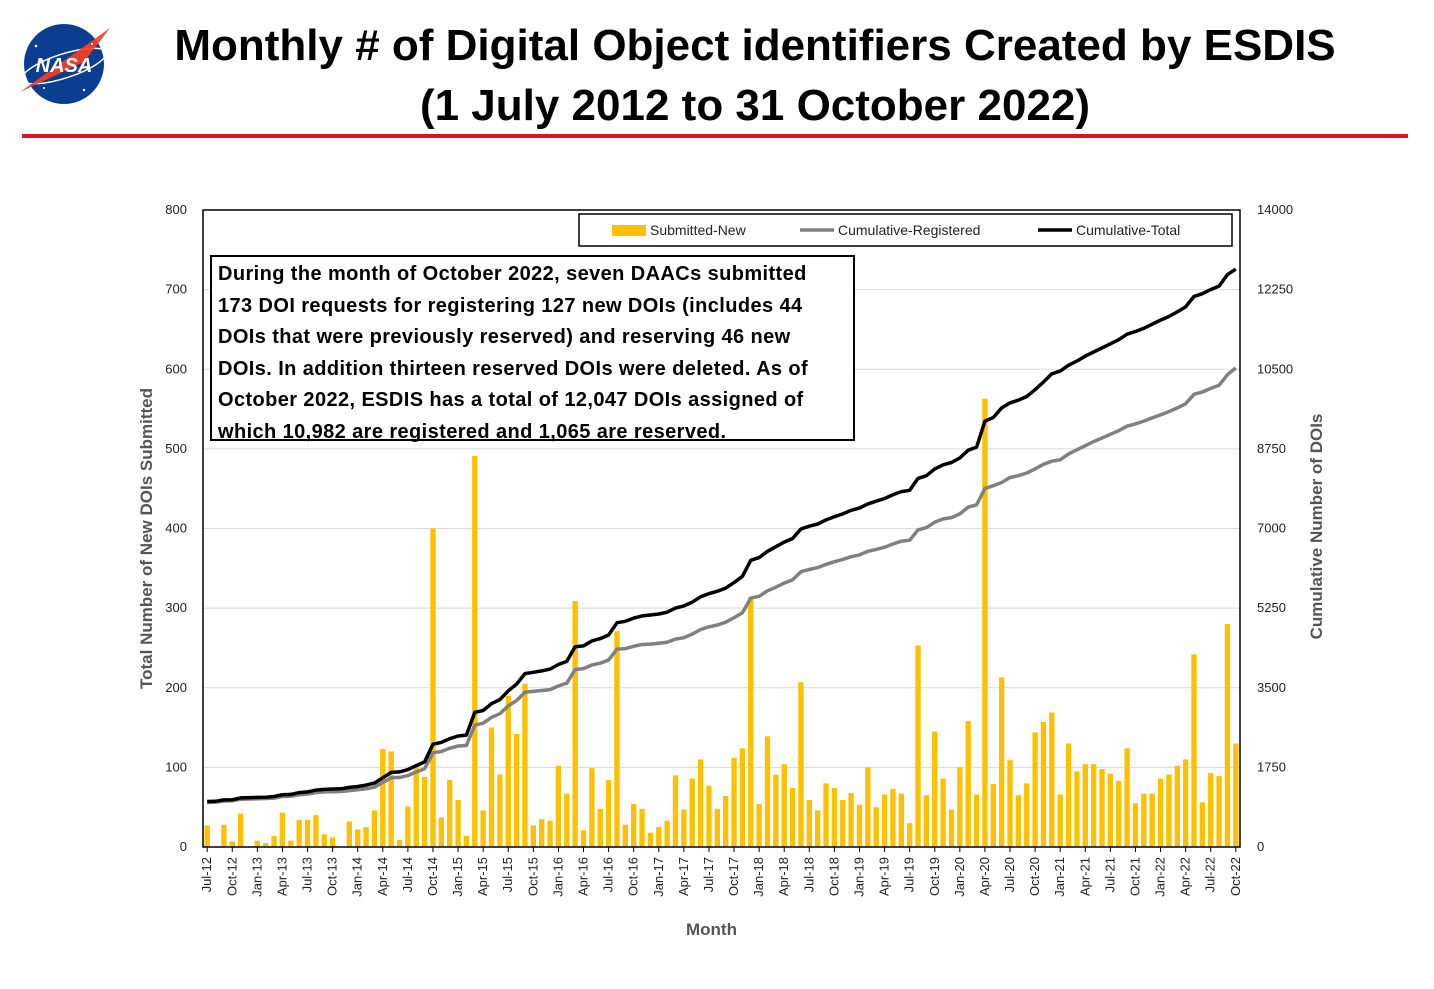 This screenshot has width=1434, height=989. Describe the element at coordinates (281, 876) in the screenshot. I see `x-tick-label: Apr-13` at that location.